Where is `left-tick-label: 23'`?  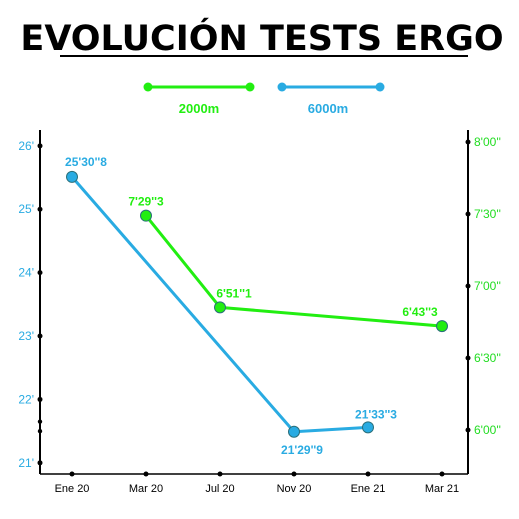 left-tick-label: 23' is located at coordinates (26, 336).